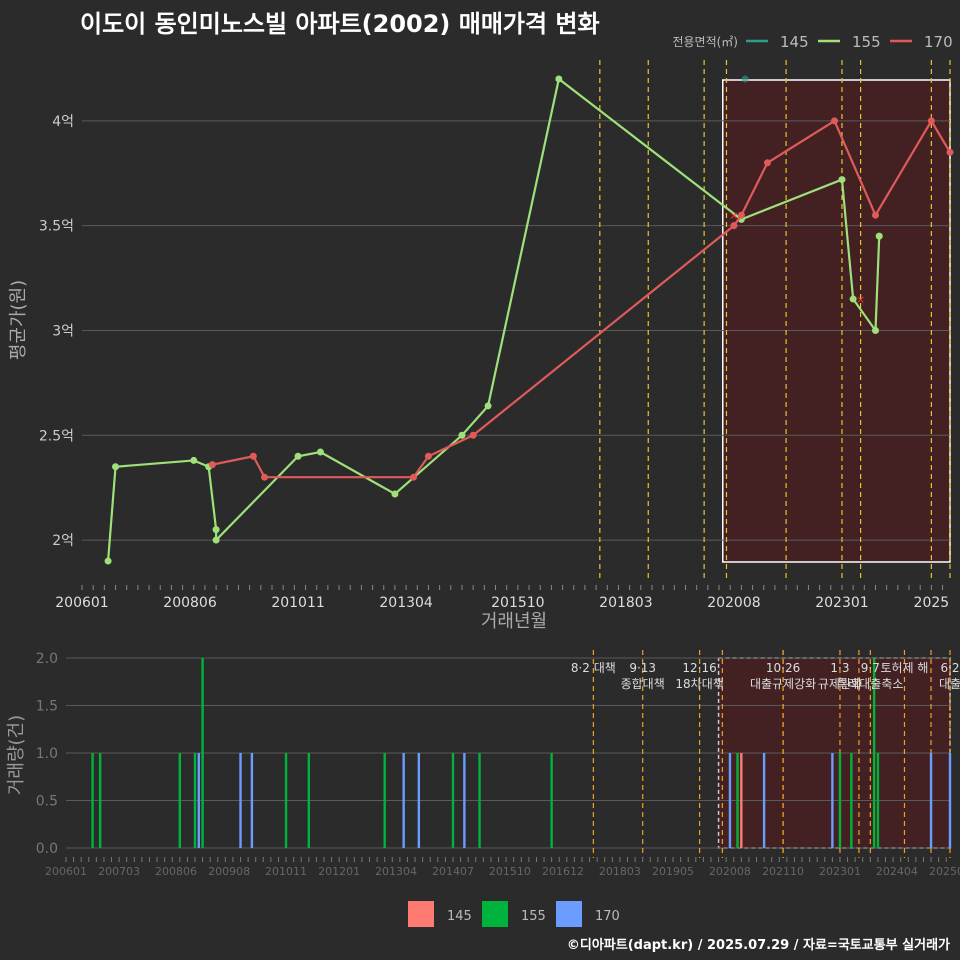  I want to click on y-tick-label: 3.5억, so click(56, 227).